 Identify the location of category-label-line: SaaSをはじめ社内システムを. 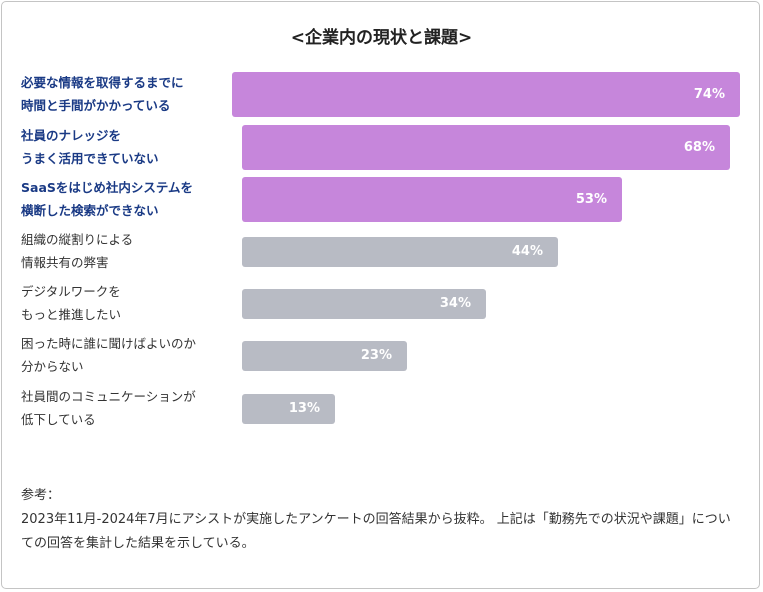
(107, 187).